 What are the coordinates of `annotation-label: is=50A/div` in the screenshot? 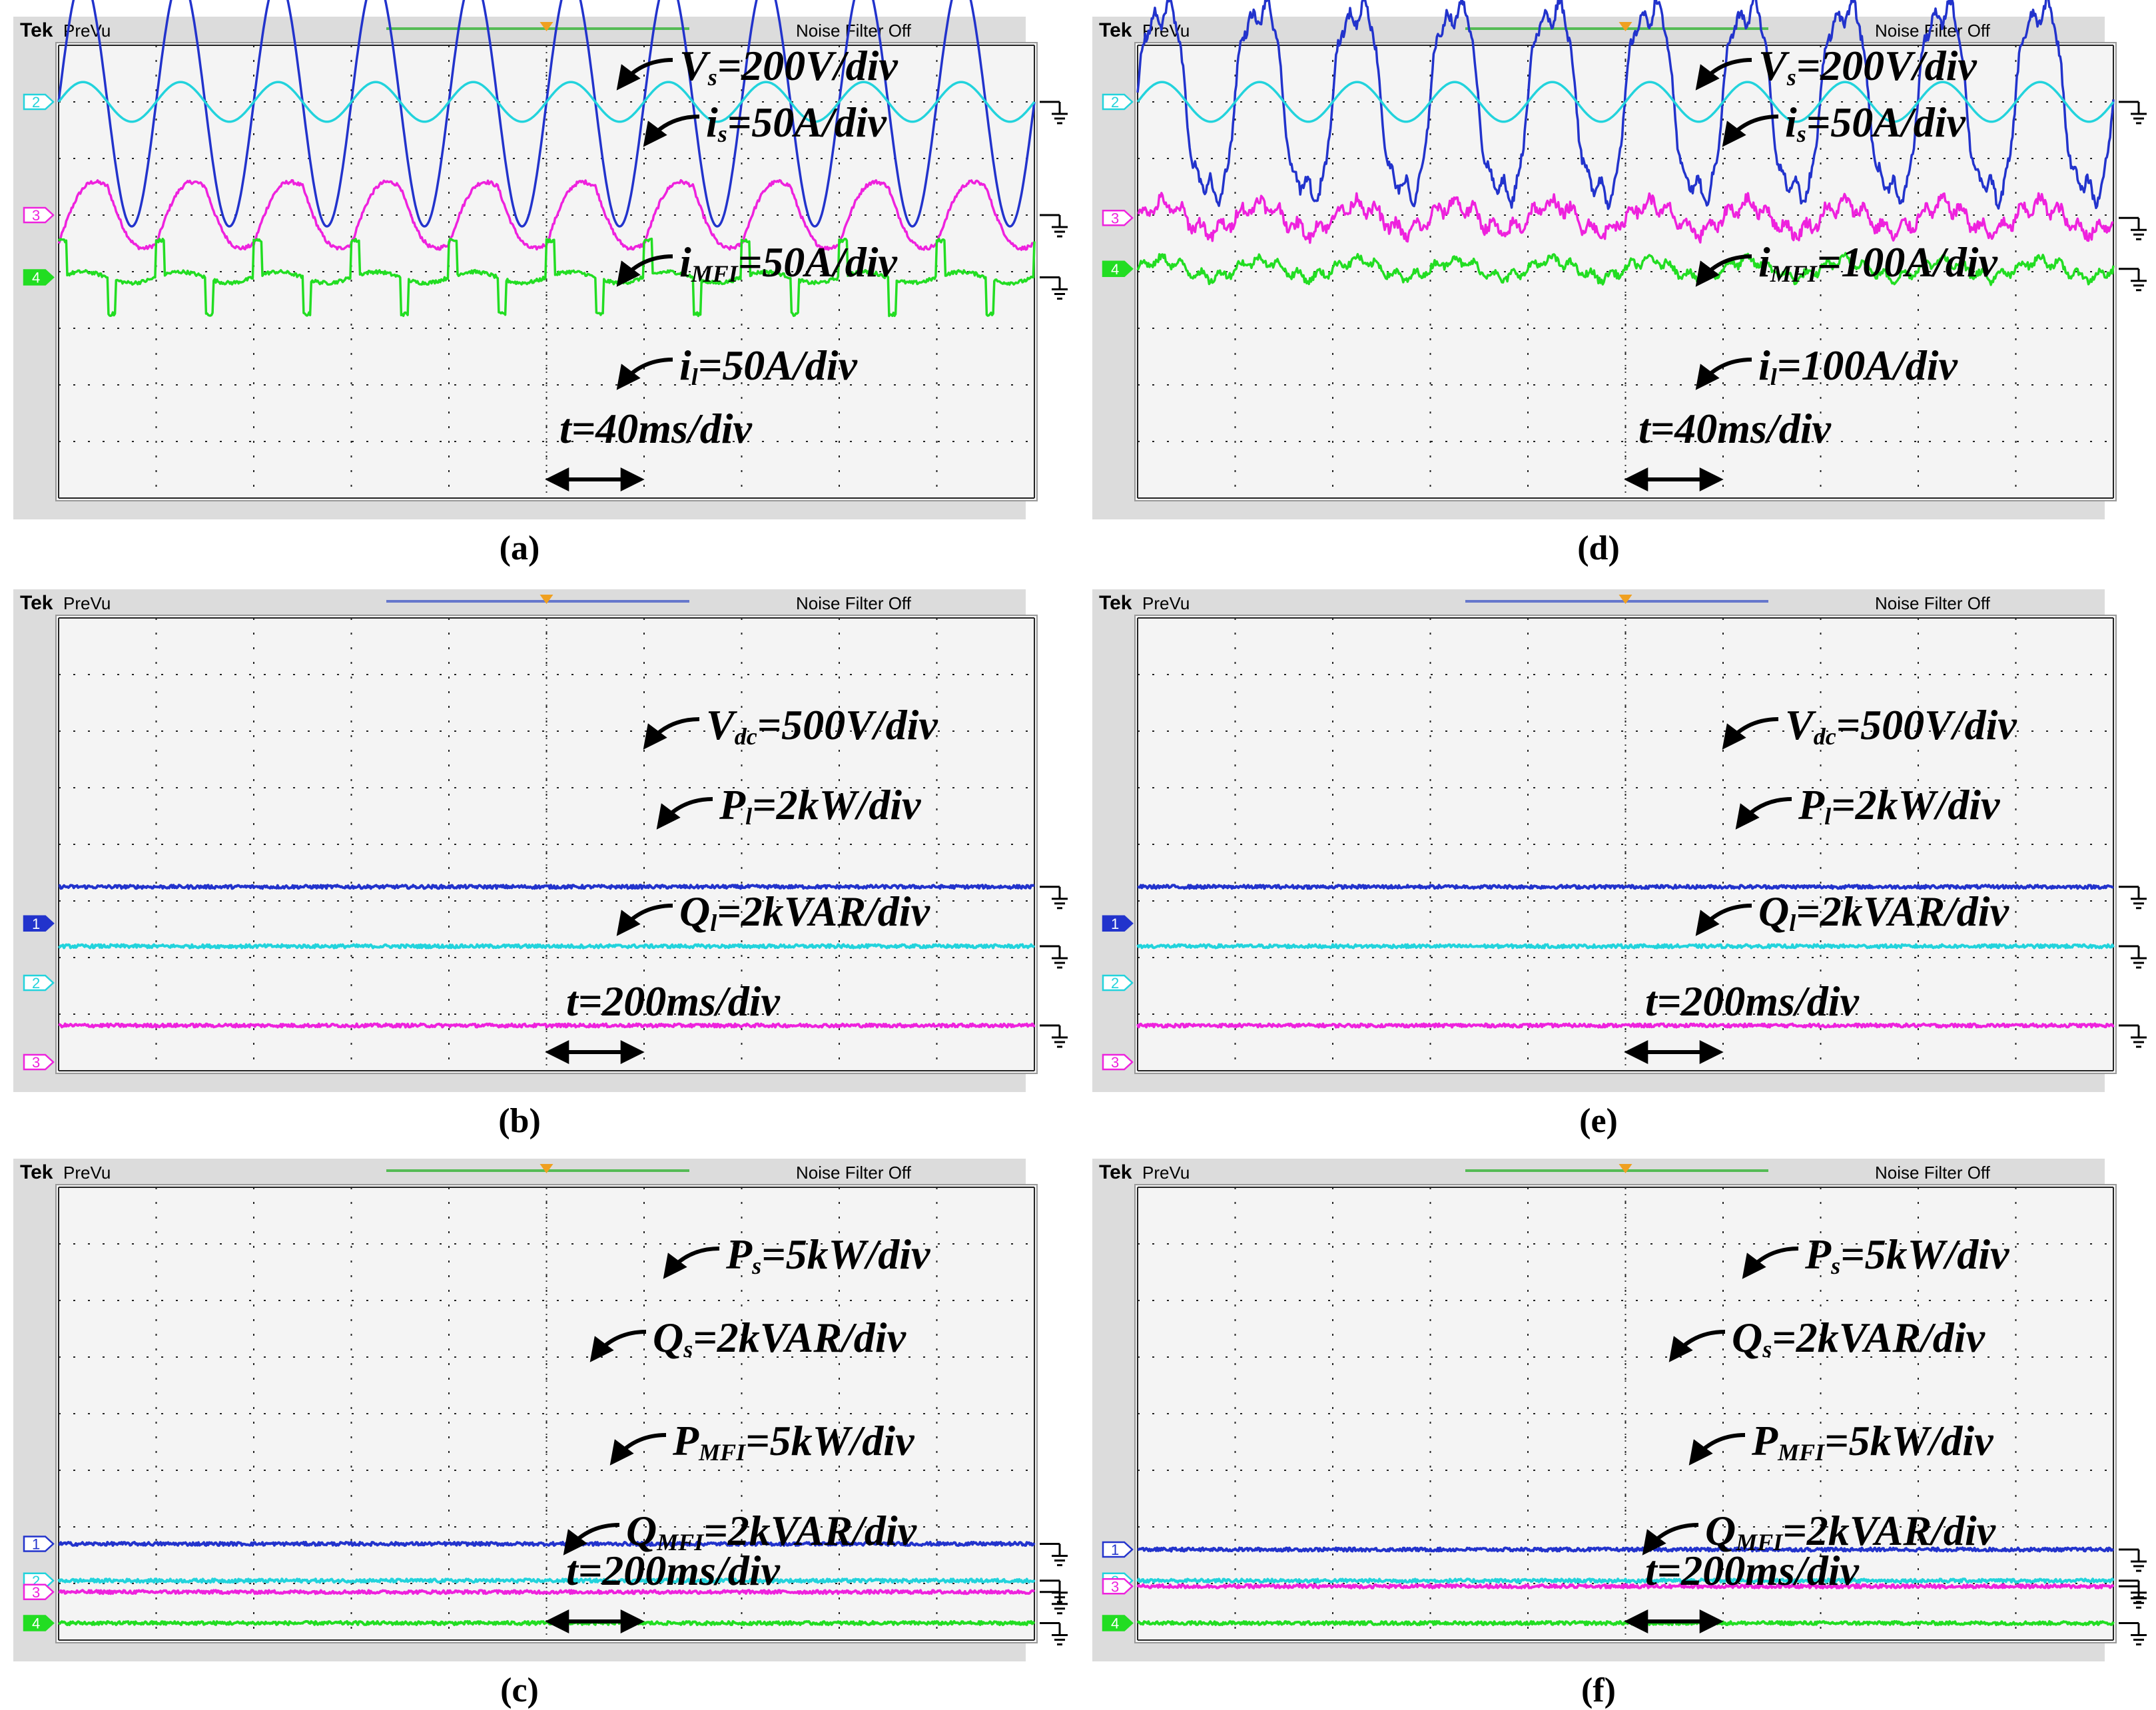 It's located at (796, 123).